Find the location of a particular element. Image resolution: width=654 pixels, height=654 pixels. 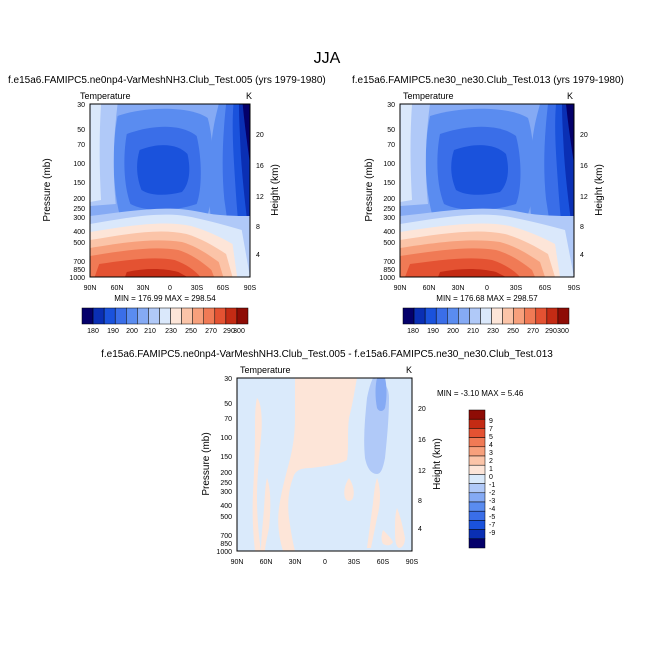

panel-c-colorbar-labels: 9 7 5 4 3 2 1 0 -1 -2 -3 -4 -5 -7 -9 is located at coordinates (492, 477).